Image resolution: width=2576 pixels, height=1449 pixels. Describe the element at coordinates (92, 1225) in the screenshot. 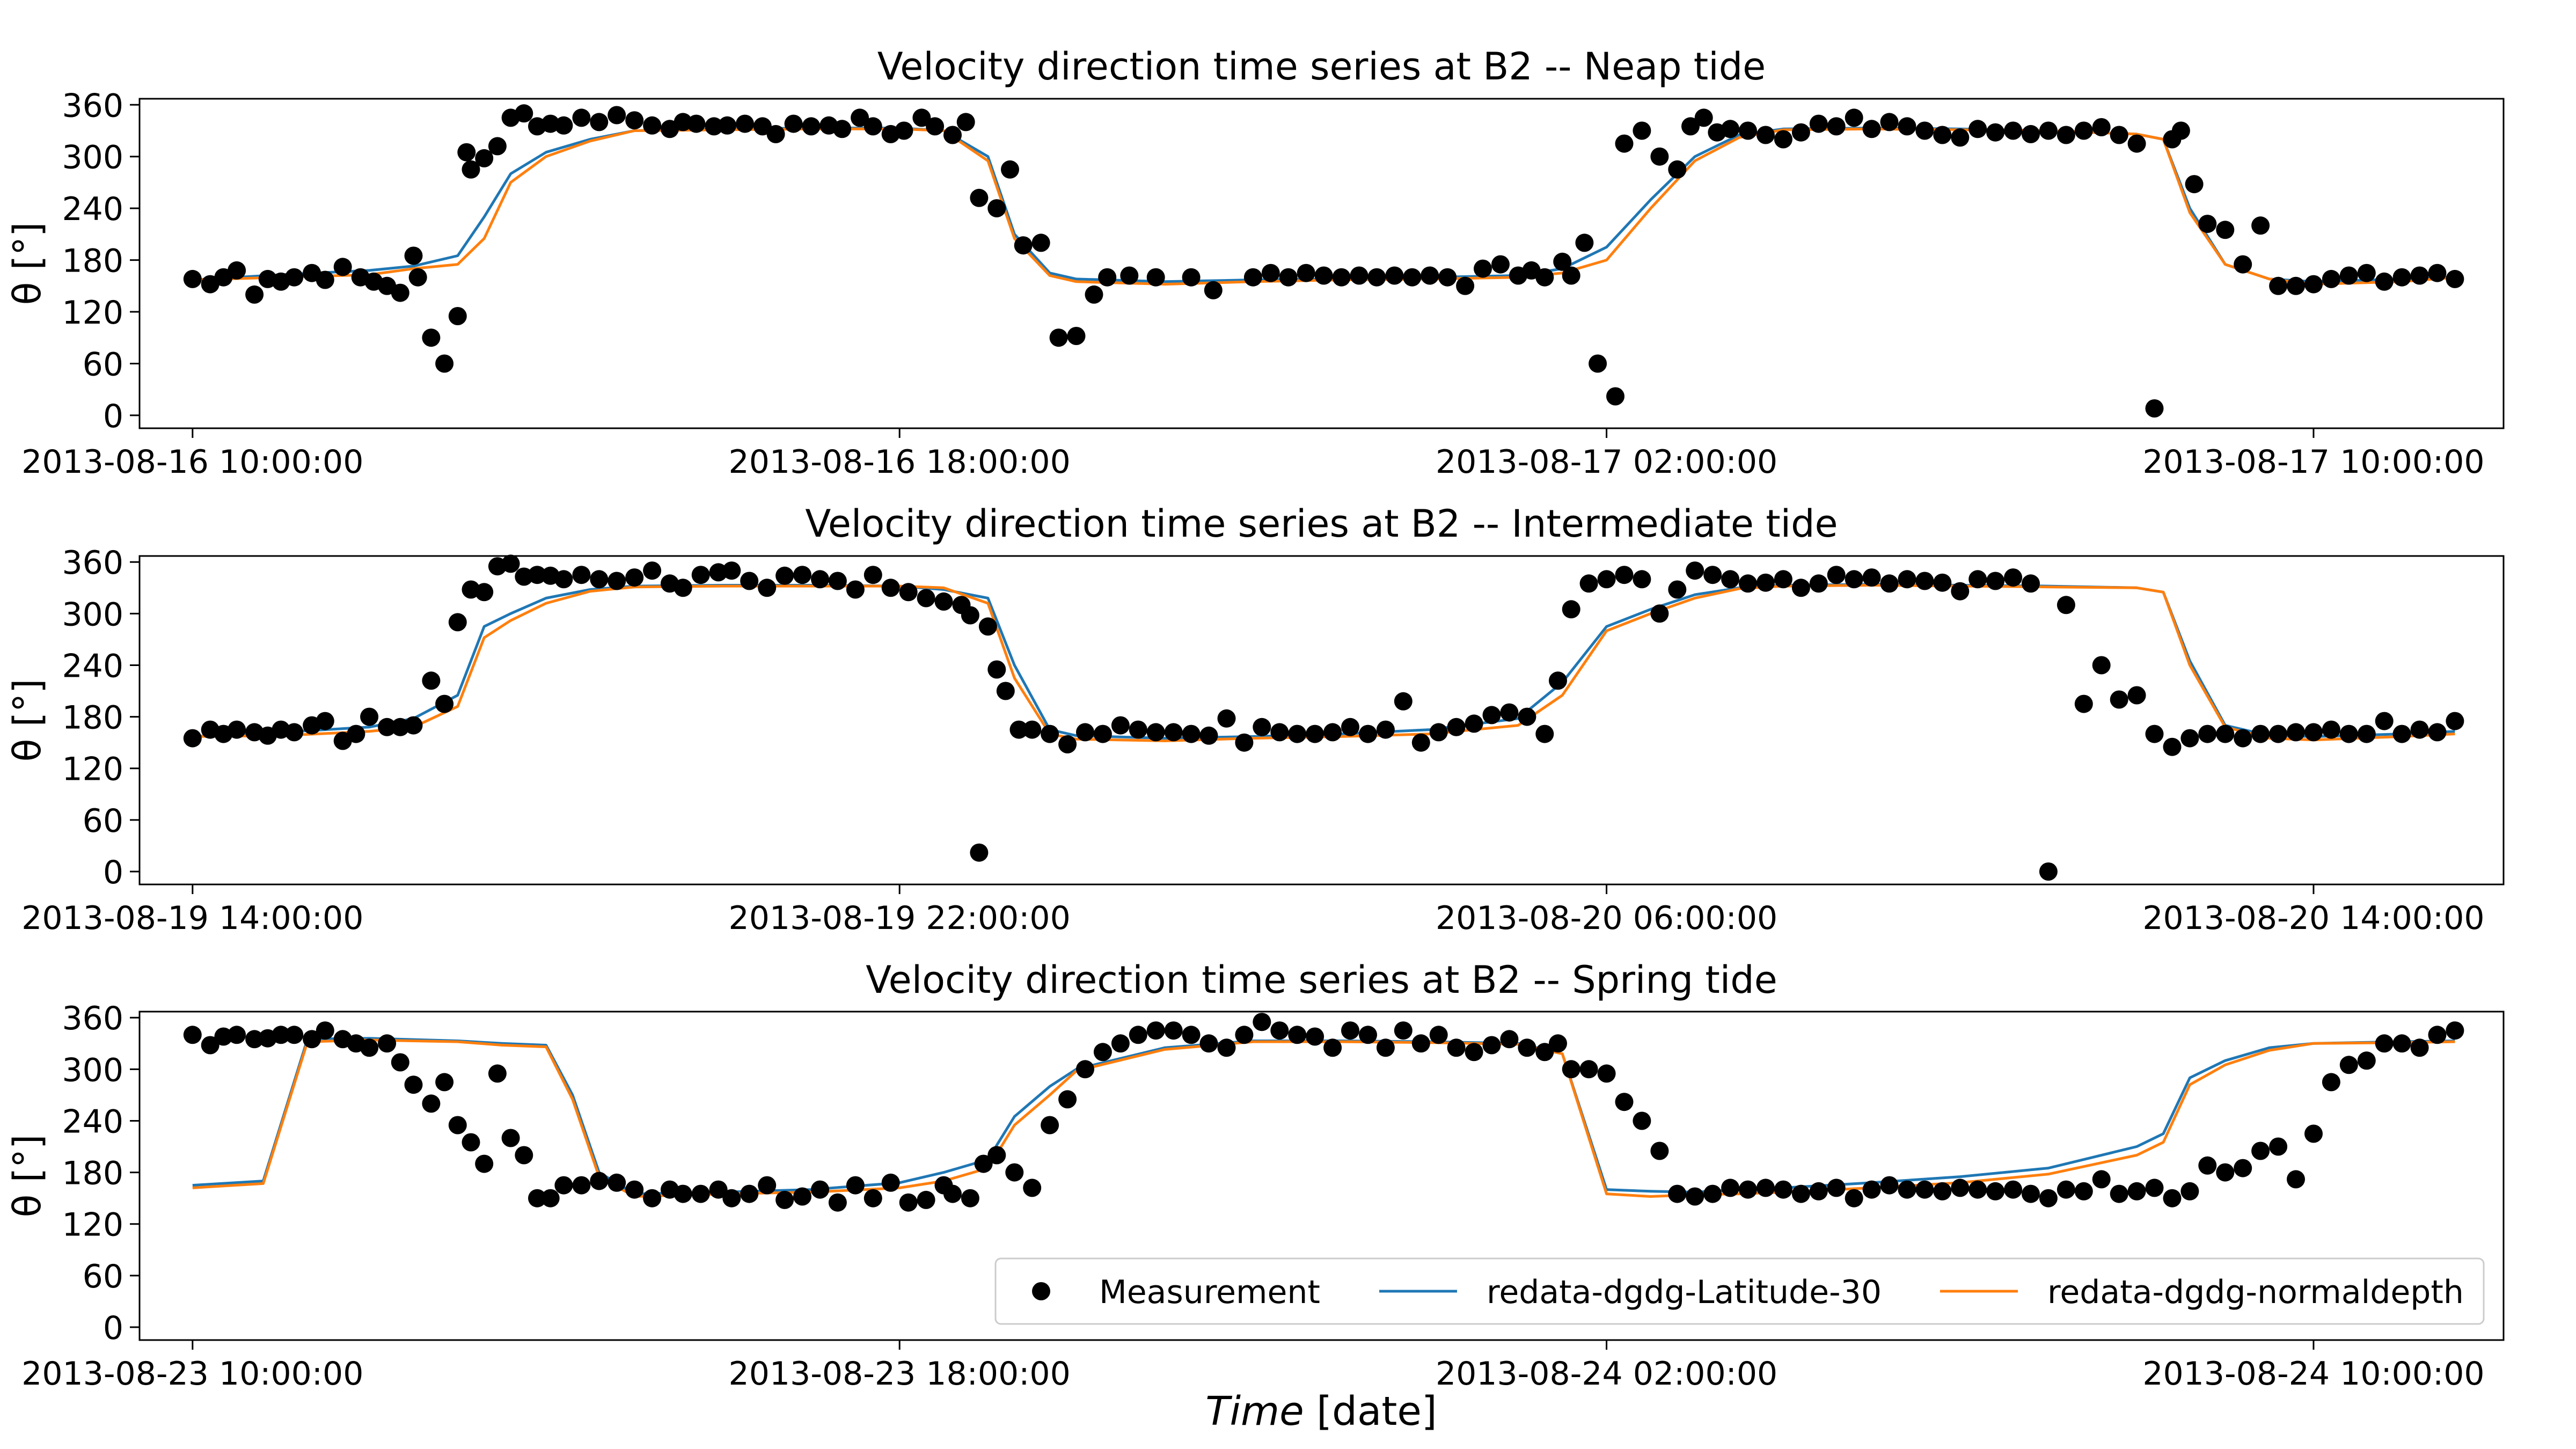

I see `y-tick-label: 120` at that location.